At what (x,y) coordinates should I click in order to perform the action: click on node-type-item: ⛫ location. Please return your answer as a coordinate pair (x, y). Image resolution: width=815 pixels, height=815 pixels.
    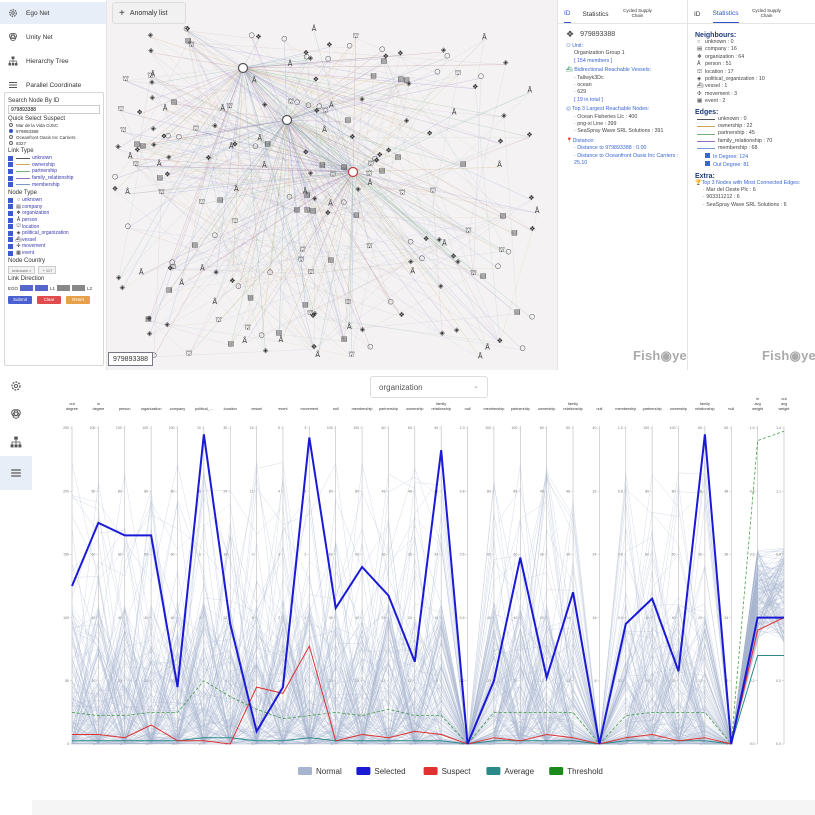
    Looking at the image, I should click on (54, 226).